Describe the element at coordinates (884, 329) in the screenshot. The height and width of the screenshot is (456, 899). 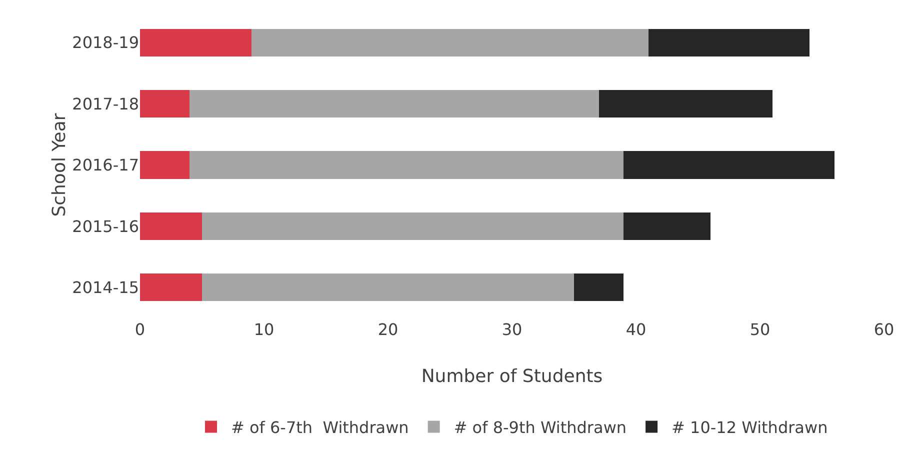
I see `x-tick-label: 60` at that location.